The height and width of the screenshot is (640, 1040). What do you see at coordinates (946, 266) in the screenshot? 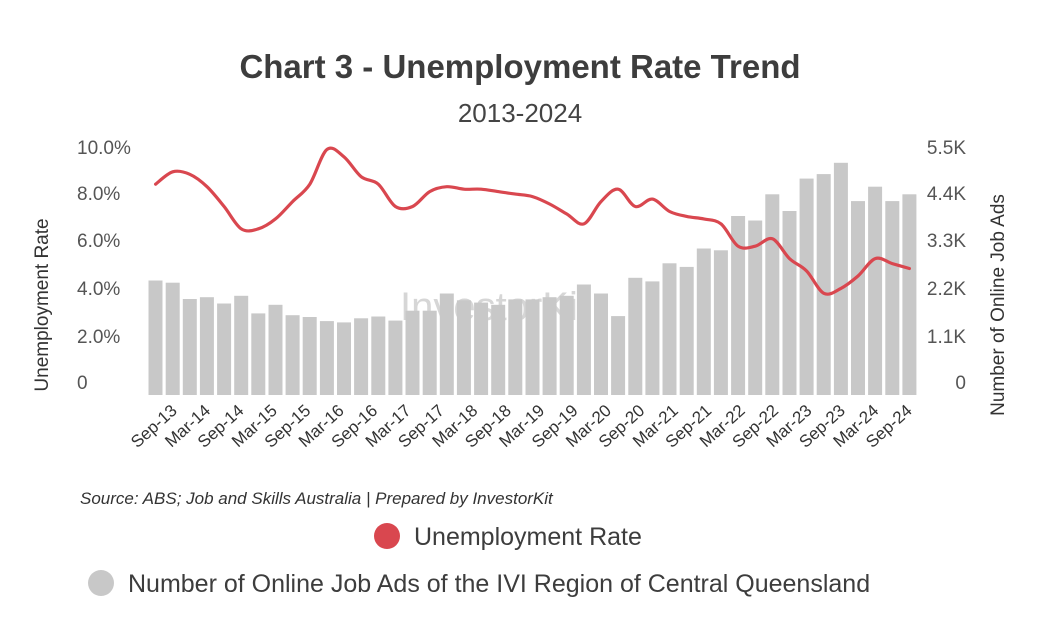
I see `y-right-ticks: 5.5K 4.4K 3.3K 2.2K 1.1K 0` at bounding box center [946, 266].